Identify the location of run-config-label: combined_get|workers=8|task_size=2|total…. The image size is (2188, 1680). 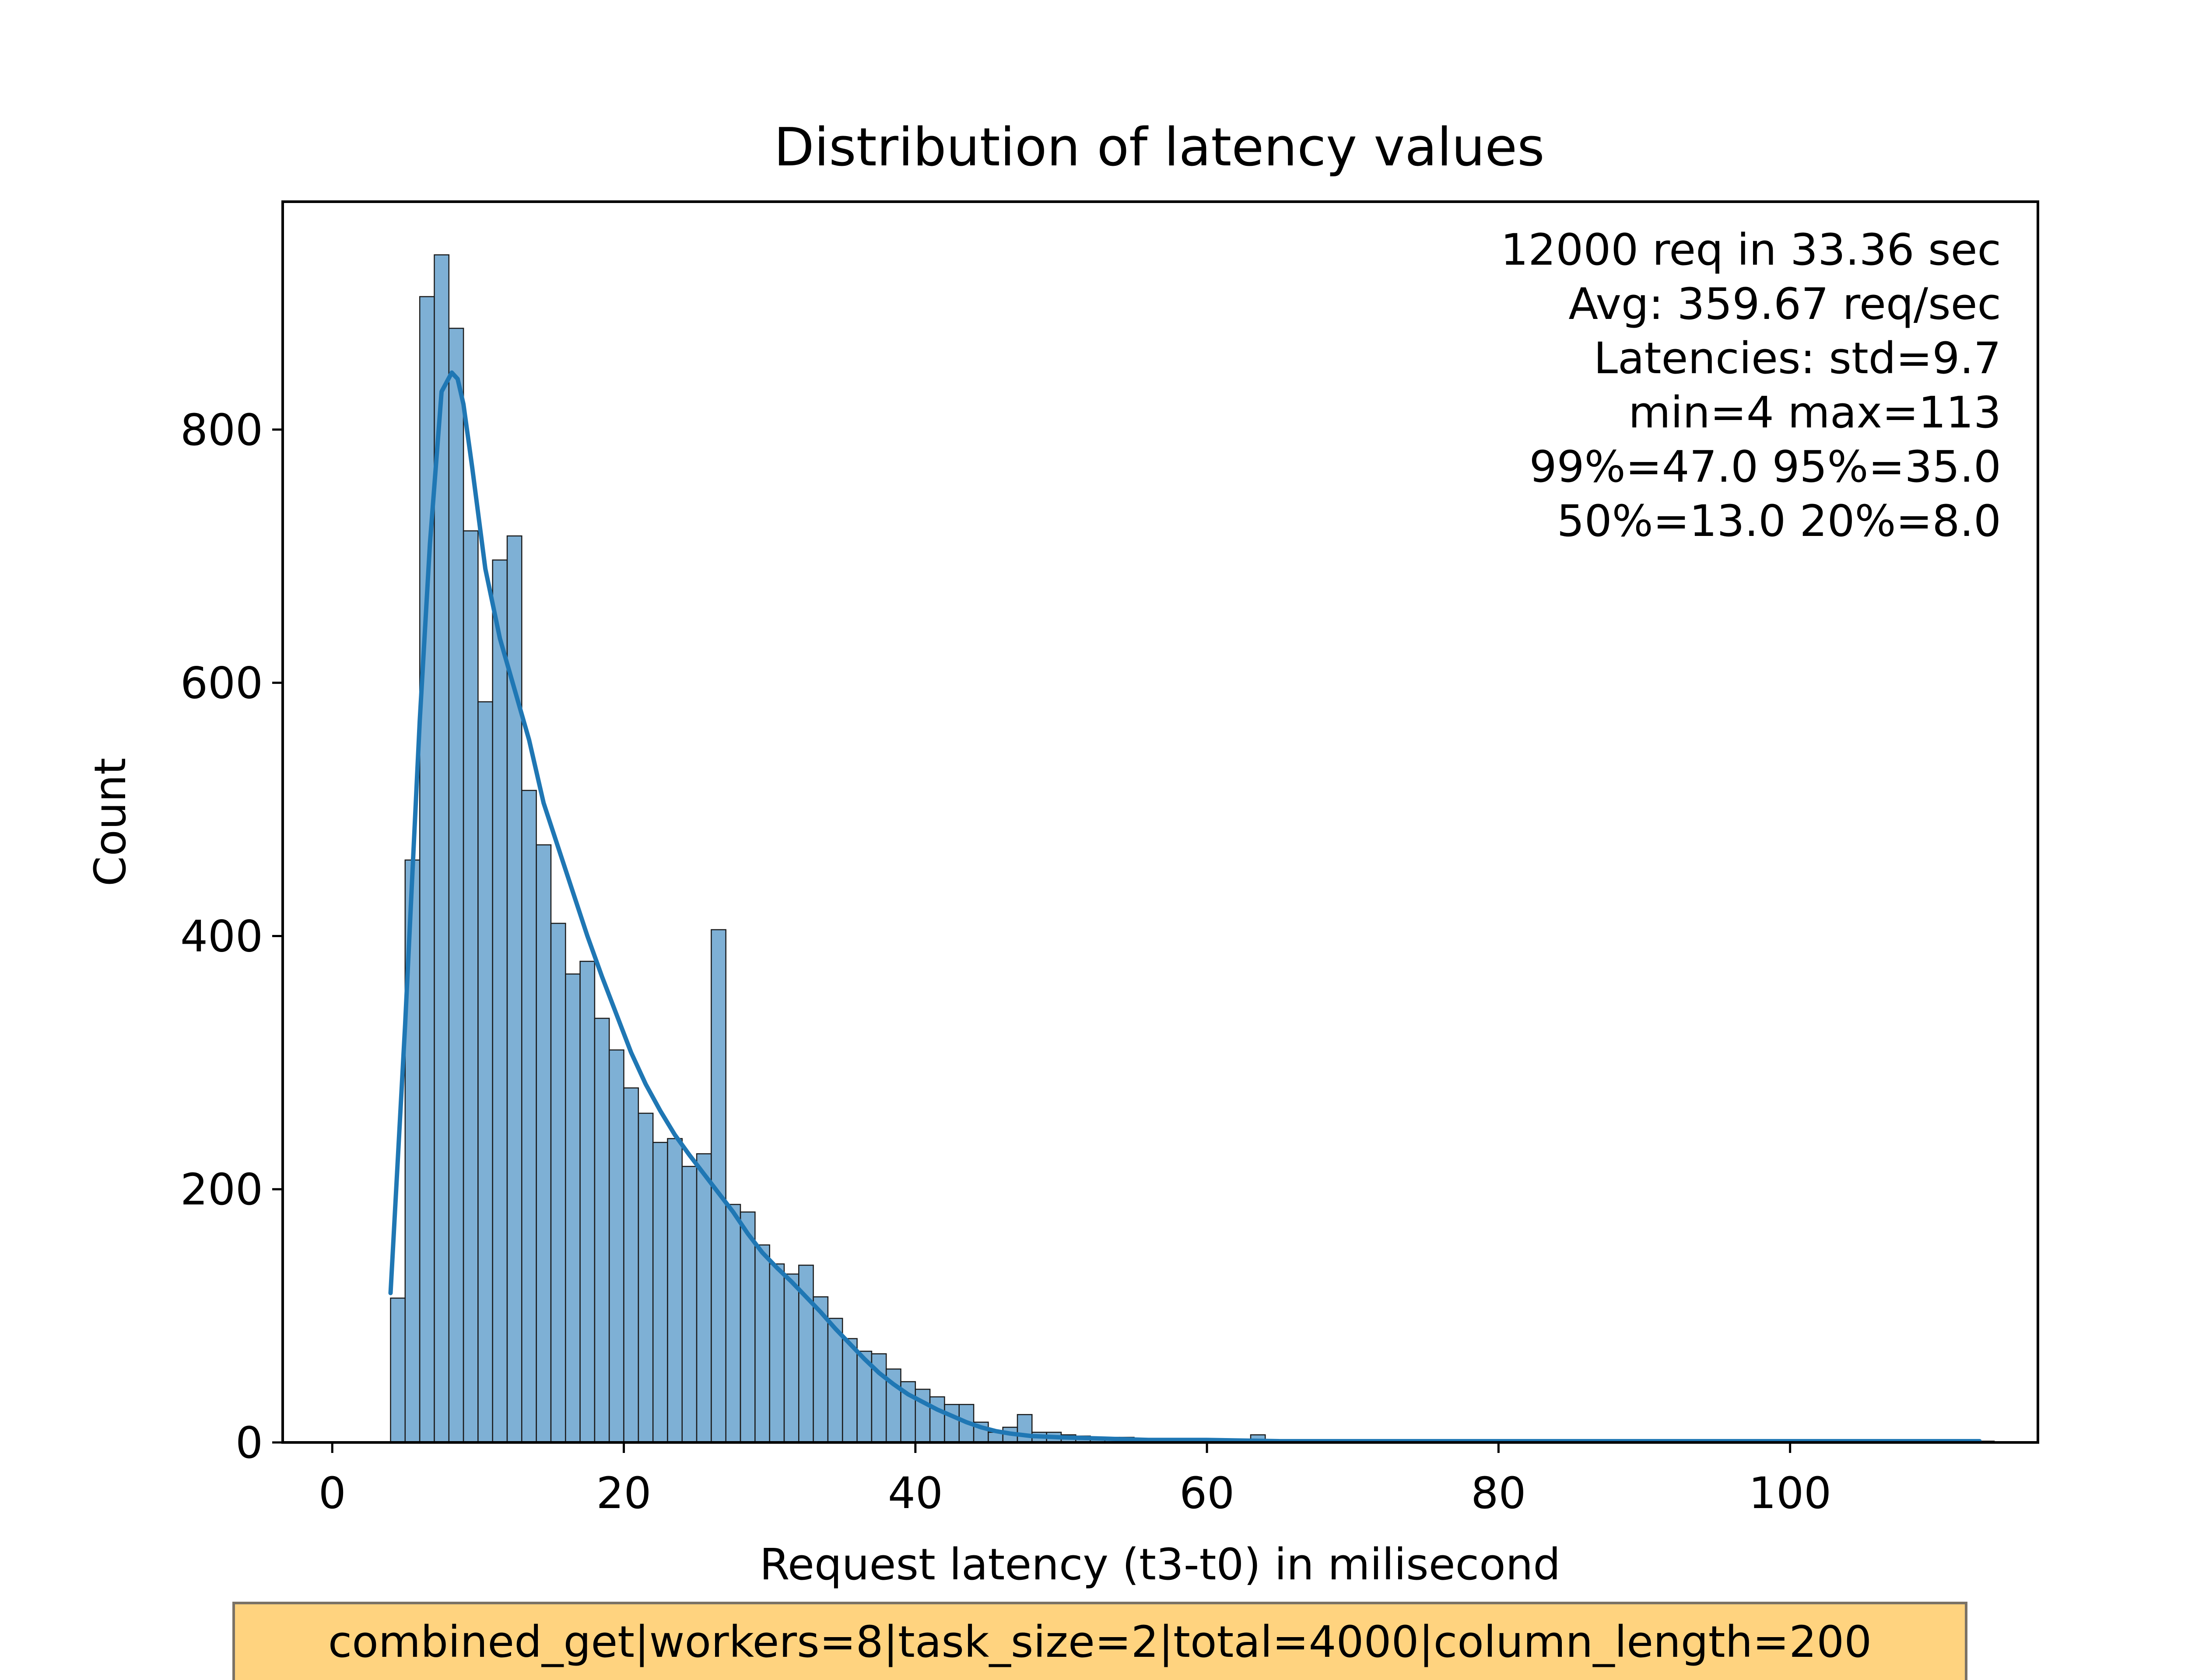
(1099, 1641).